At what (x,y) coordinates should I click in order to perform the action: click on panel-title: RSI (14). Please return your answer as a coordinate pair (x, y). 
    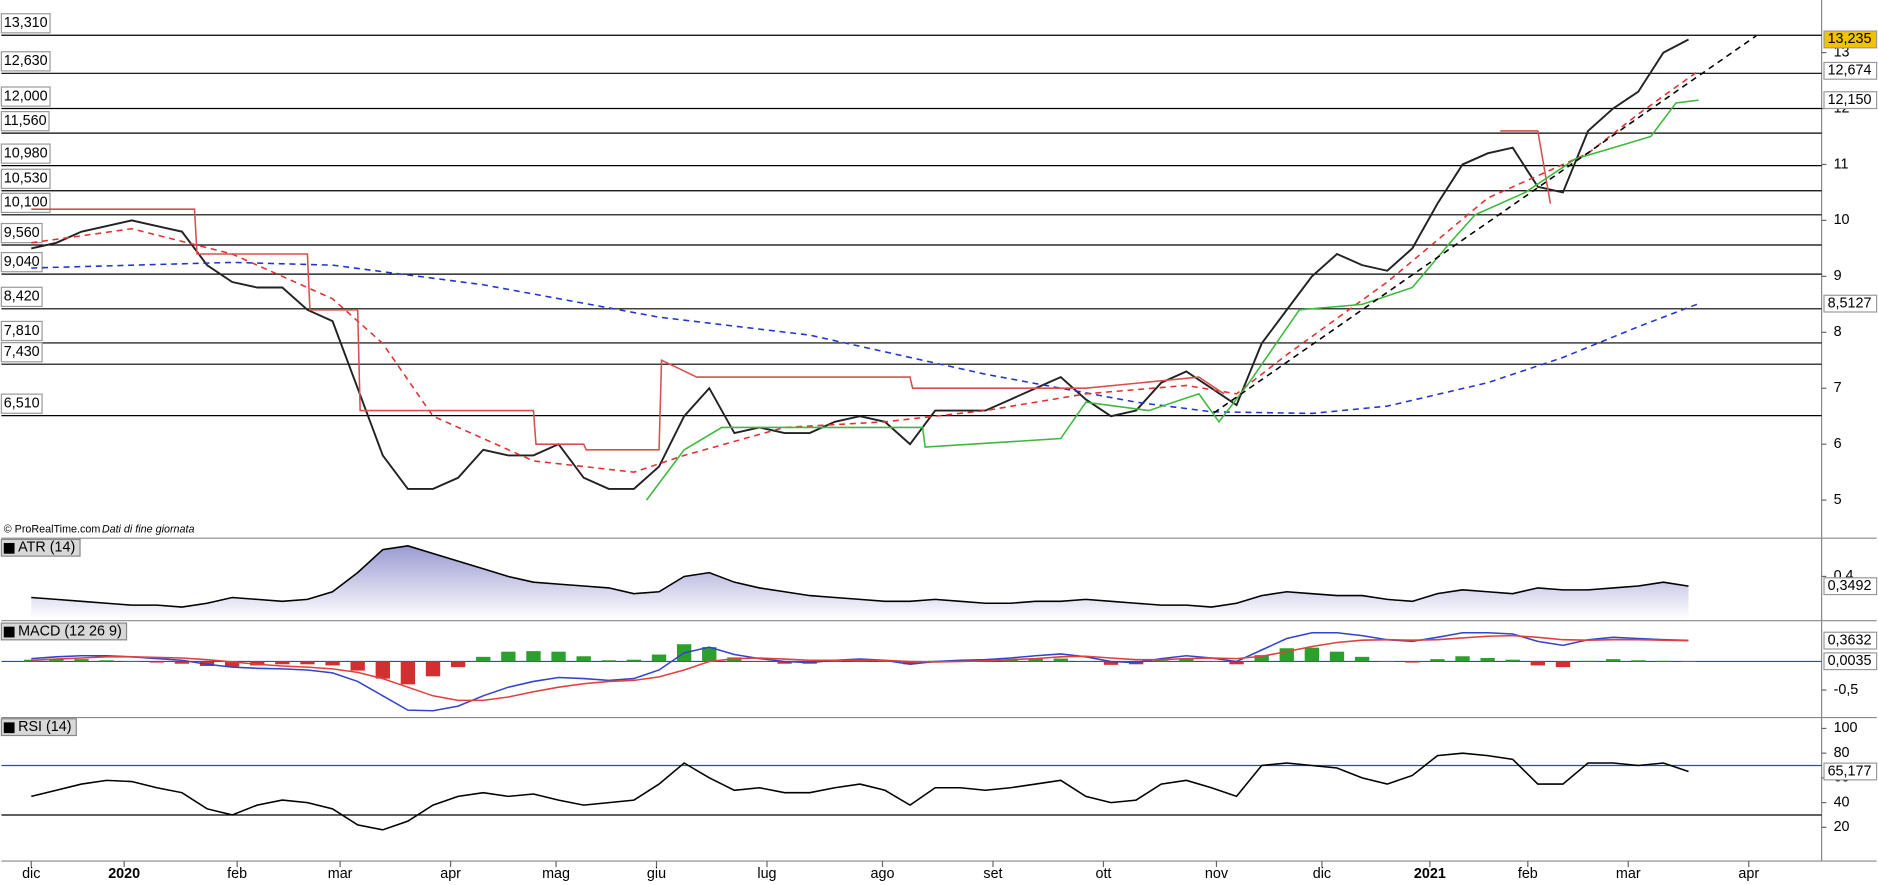
    Looking at the image, I should click on (44, 727).